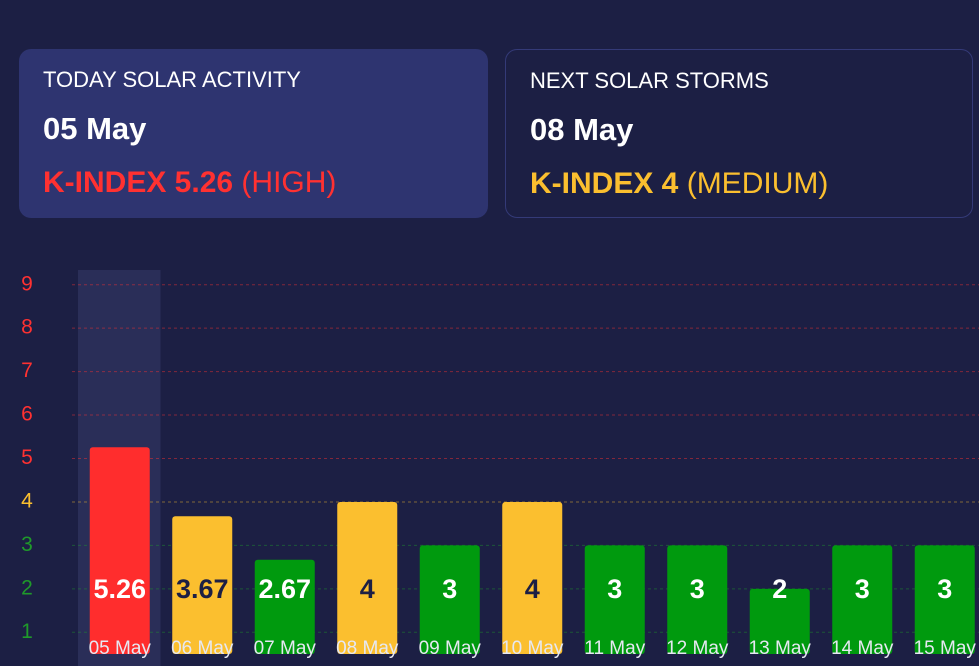 Image resolution: width=979 pixels, height=666 pixels. Describe the element at coordinates (285, 648) in the screenshot. I see `x-tick-label: 07 May` at that location.